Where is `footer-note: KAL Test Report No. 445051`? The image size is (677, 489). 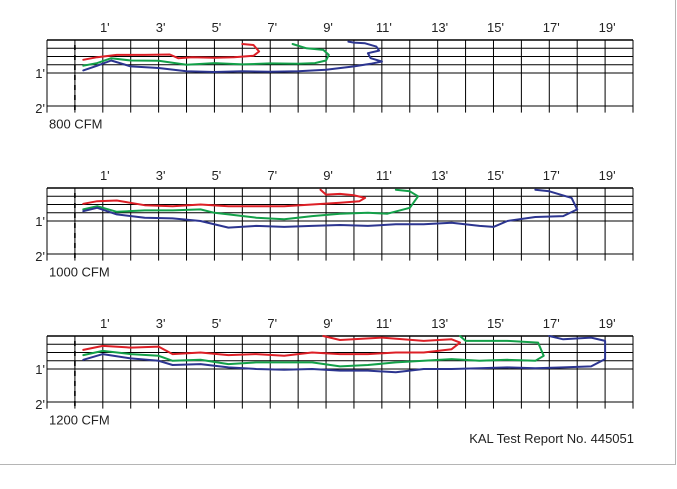 footer-note: KAL Test Report No. 445051 is located at coordinates (551, 438).